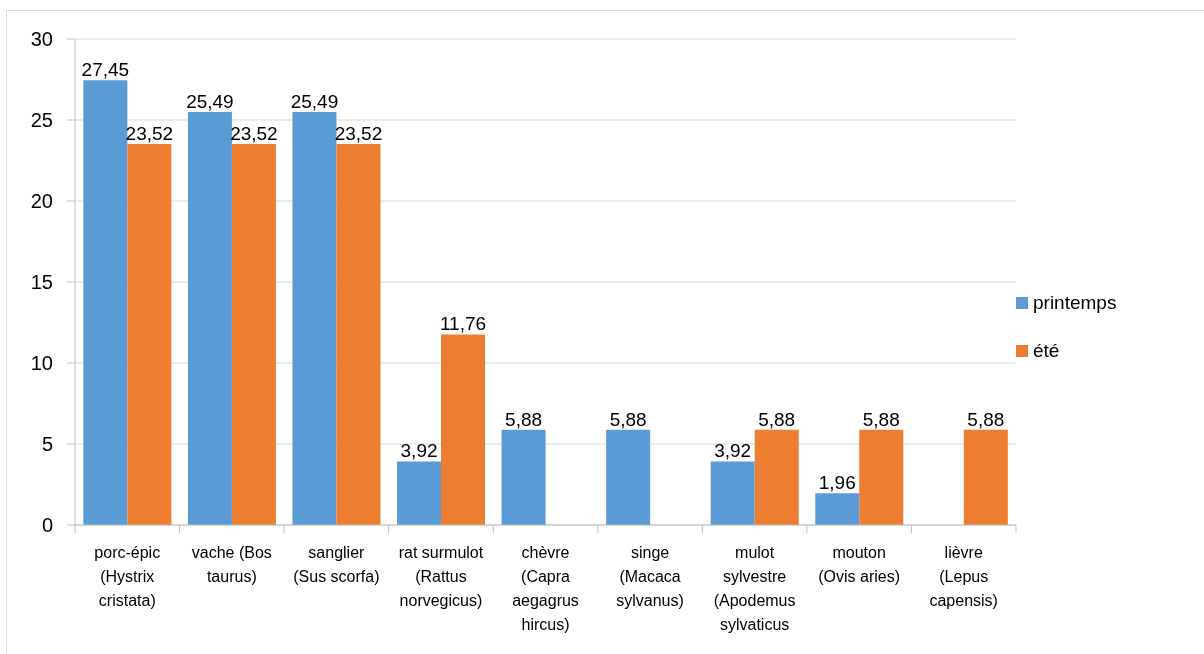  What do you see at coordinates (963, 576) in the screenshot?
I see `x-tick-label: lièvre (Lepus capensis)` at bounding box center [963, 576].